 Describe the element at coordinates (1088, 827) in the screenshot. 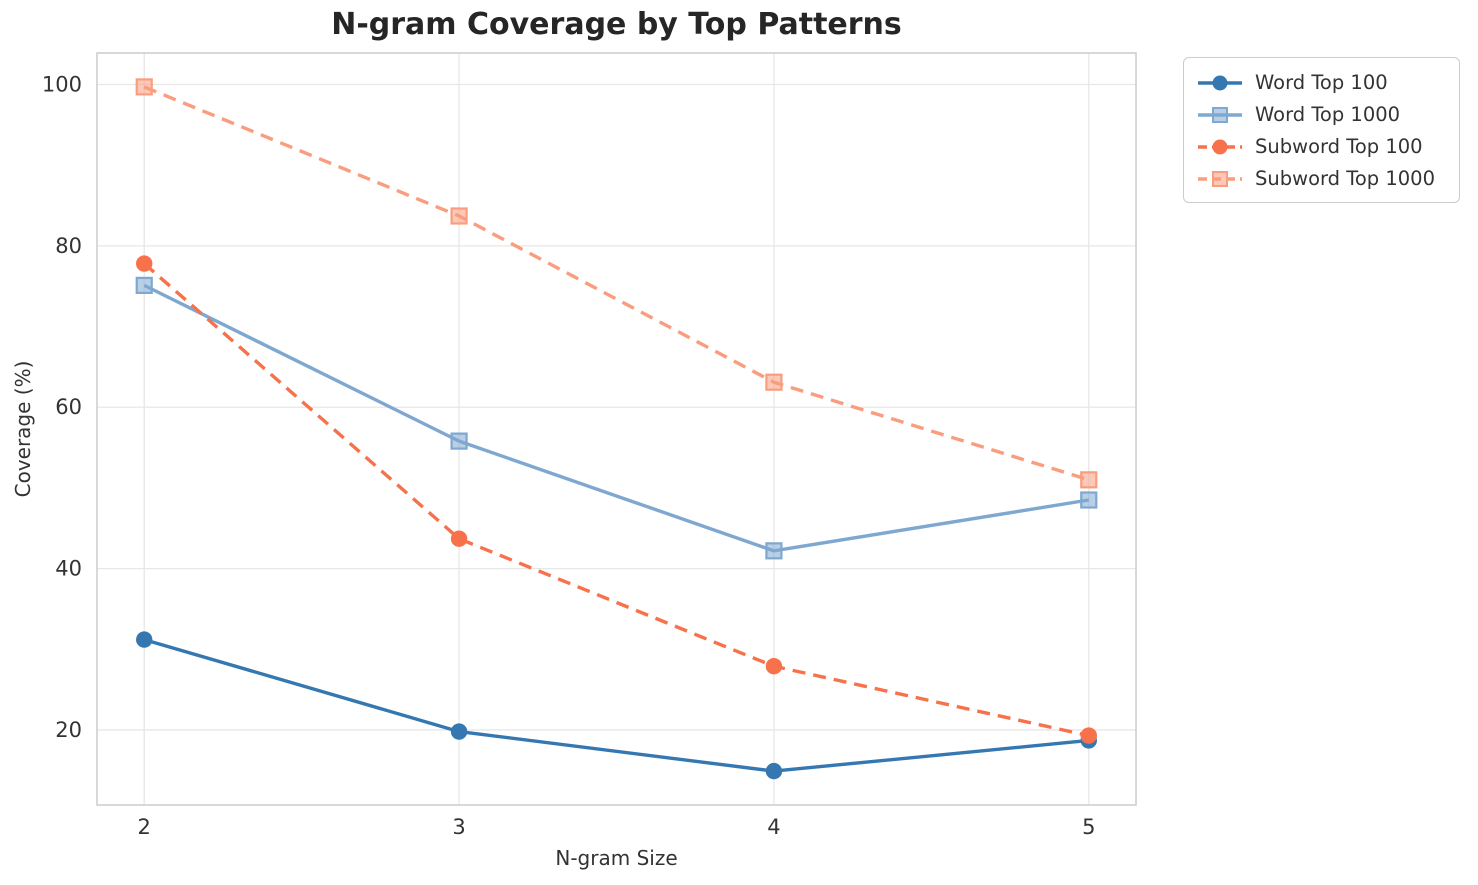

I see `x-tick-label: 5` at that location.